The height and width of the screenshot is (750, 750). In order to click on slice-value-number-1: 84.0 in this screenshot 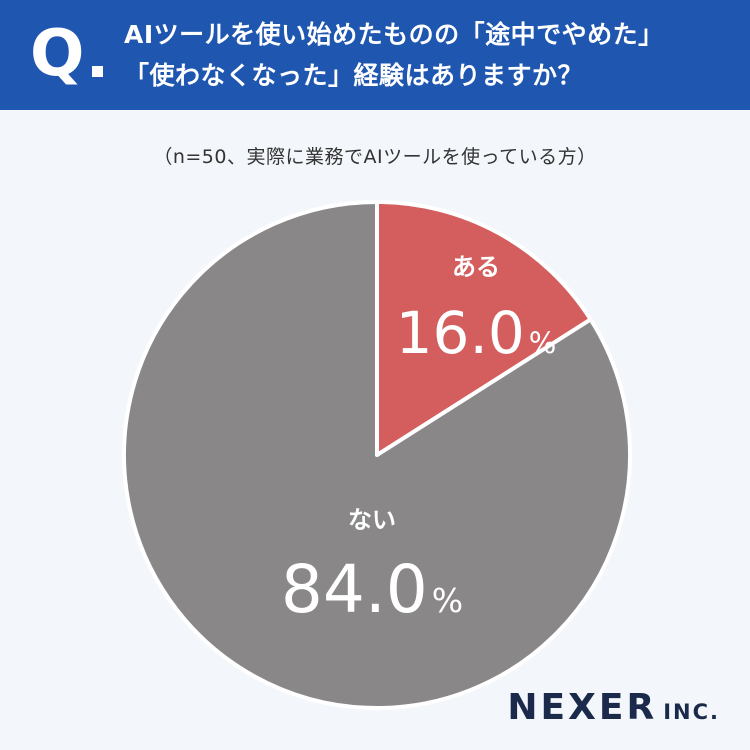, I will do `click(354, 589)`.